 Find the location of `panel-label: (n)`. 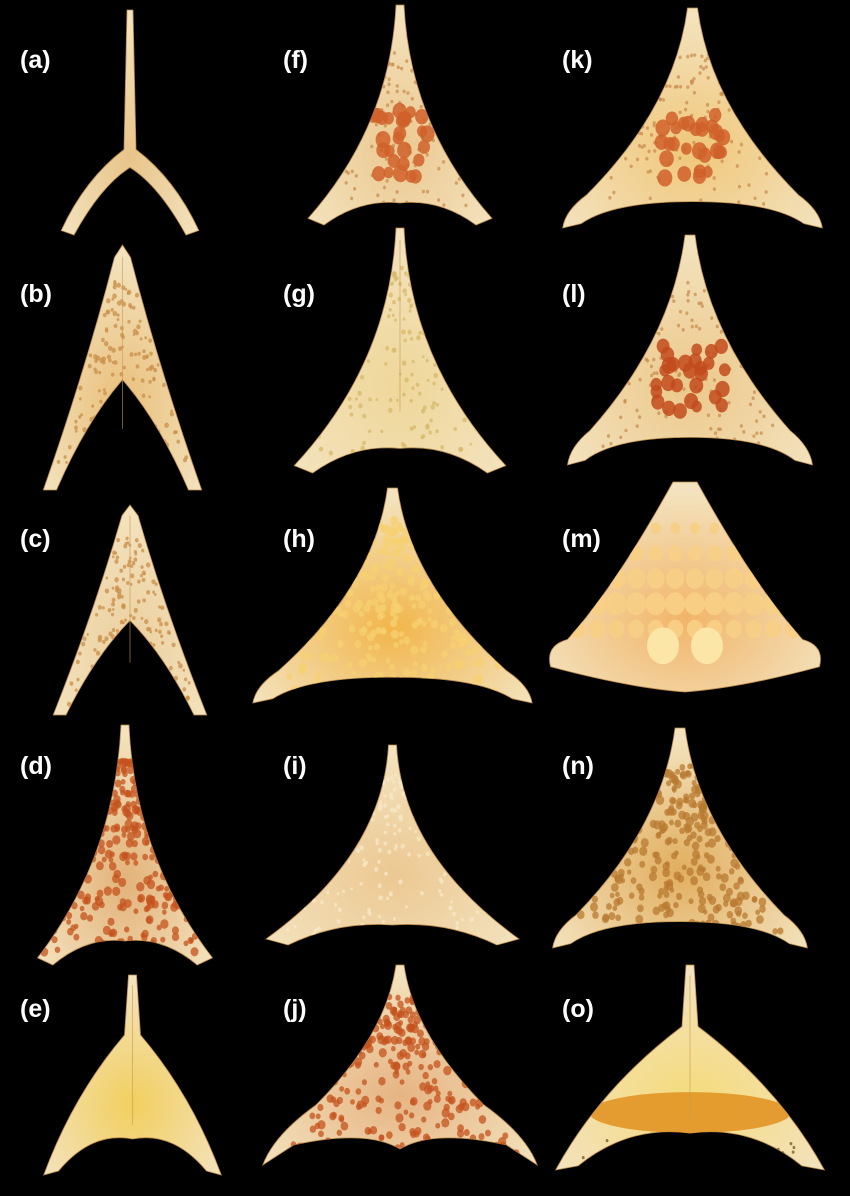

panel-label: (n) is located at coordinates (578, 766).